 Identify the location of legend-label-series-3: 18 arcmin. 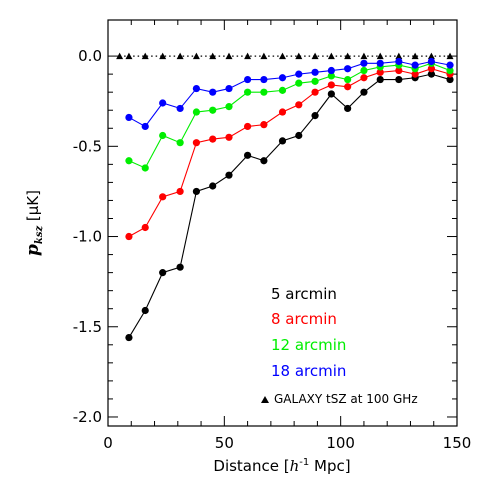
(308, 371).